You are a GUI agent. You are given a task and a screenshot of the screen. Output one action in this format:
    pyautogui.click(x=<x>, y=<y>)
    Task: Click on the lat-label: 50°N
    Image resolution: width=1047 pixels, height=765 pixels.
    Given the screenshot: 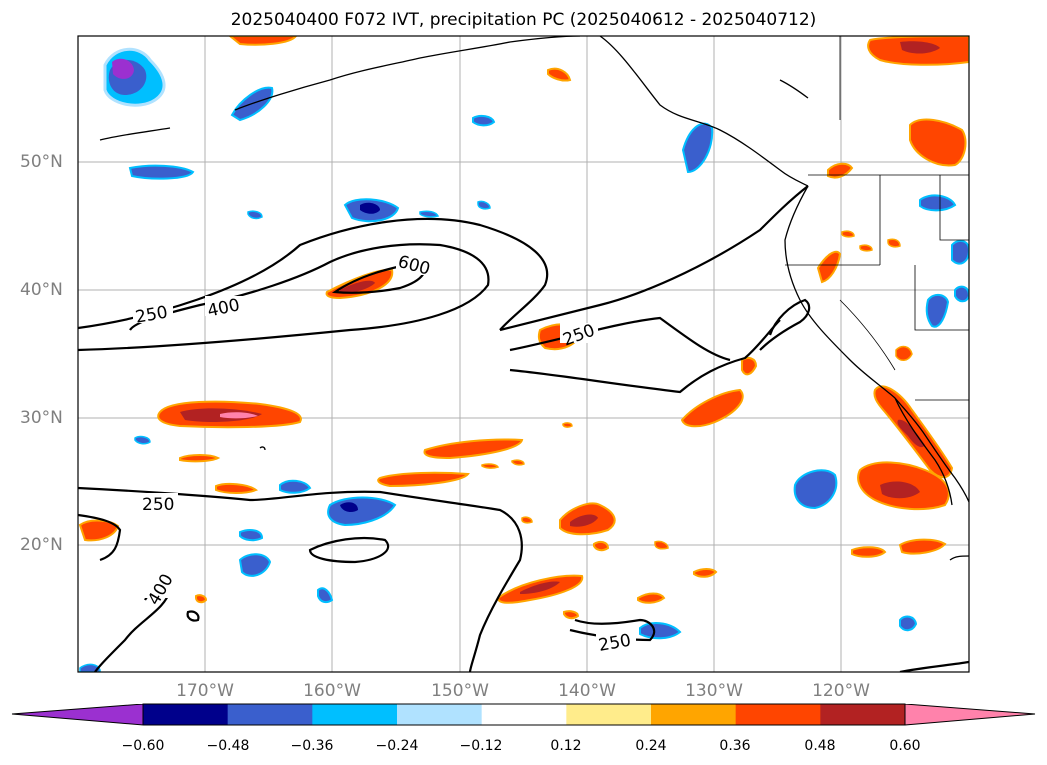 What is the action you would take?
    pyautogui.click(x=41, y=162)
    